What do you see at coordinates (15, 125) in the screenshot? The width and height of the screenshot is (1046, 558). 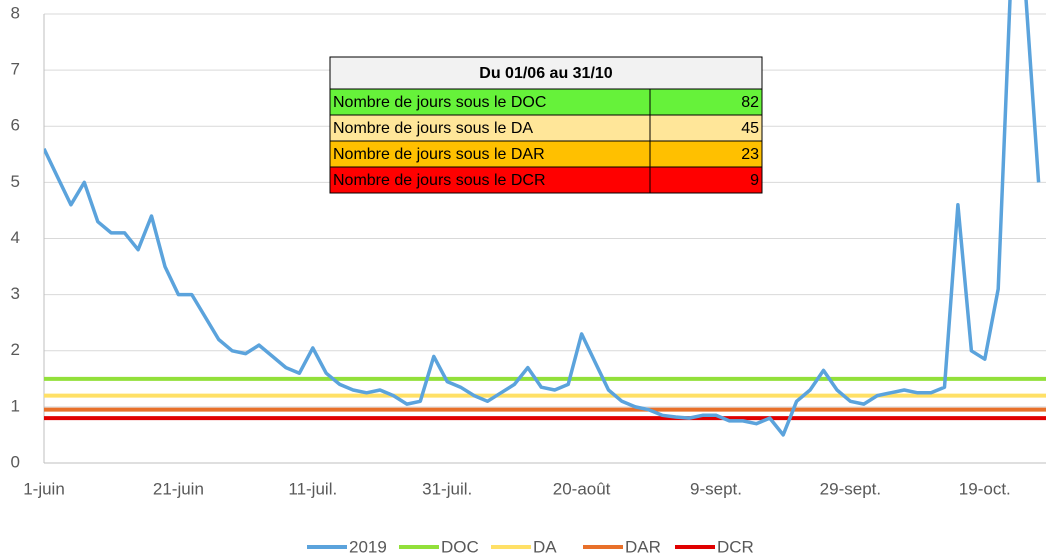 I see `y-tick-label: 6` at bounding box center [15, 125].